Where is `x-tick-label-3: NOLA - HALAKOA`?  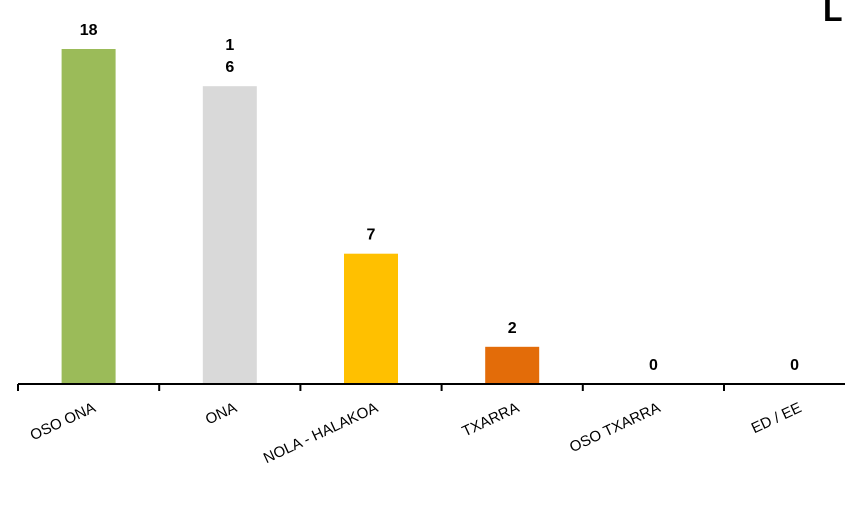
x-tick-label-3: NOLA - HALAKOA is located at coordinates (321, 433).